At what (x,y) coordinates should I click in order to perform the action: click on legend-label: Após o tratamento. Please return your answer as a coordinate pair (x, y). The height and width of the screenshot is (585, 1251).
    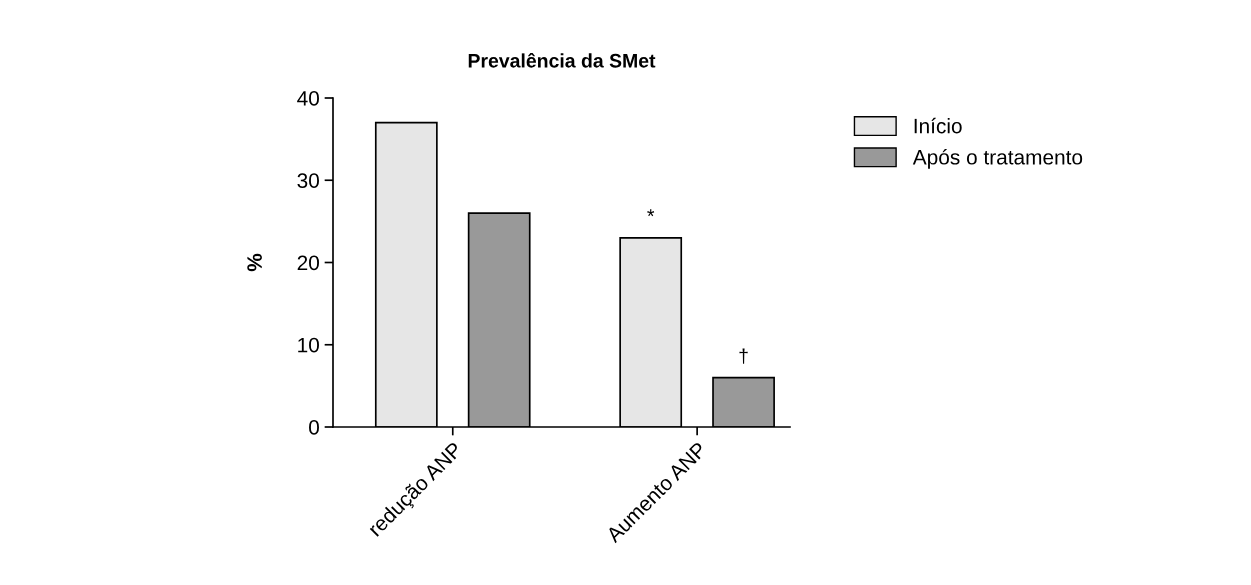
    Looking at the image, I should click on (997, 159).